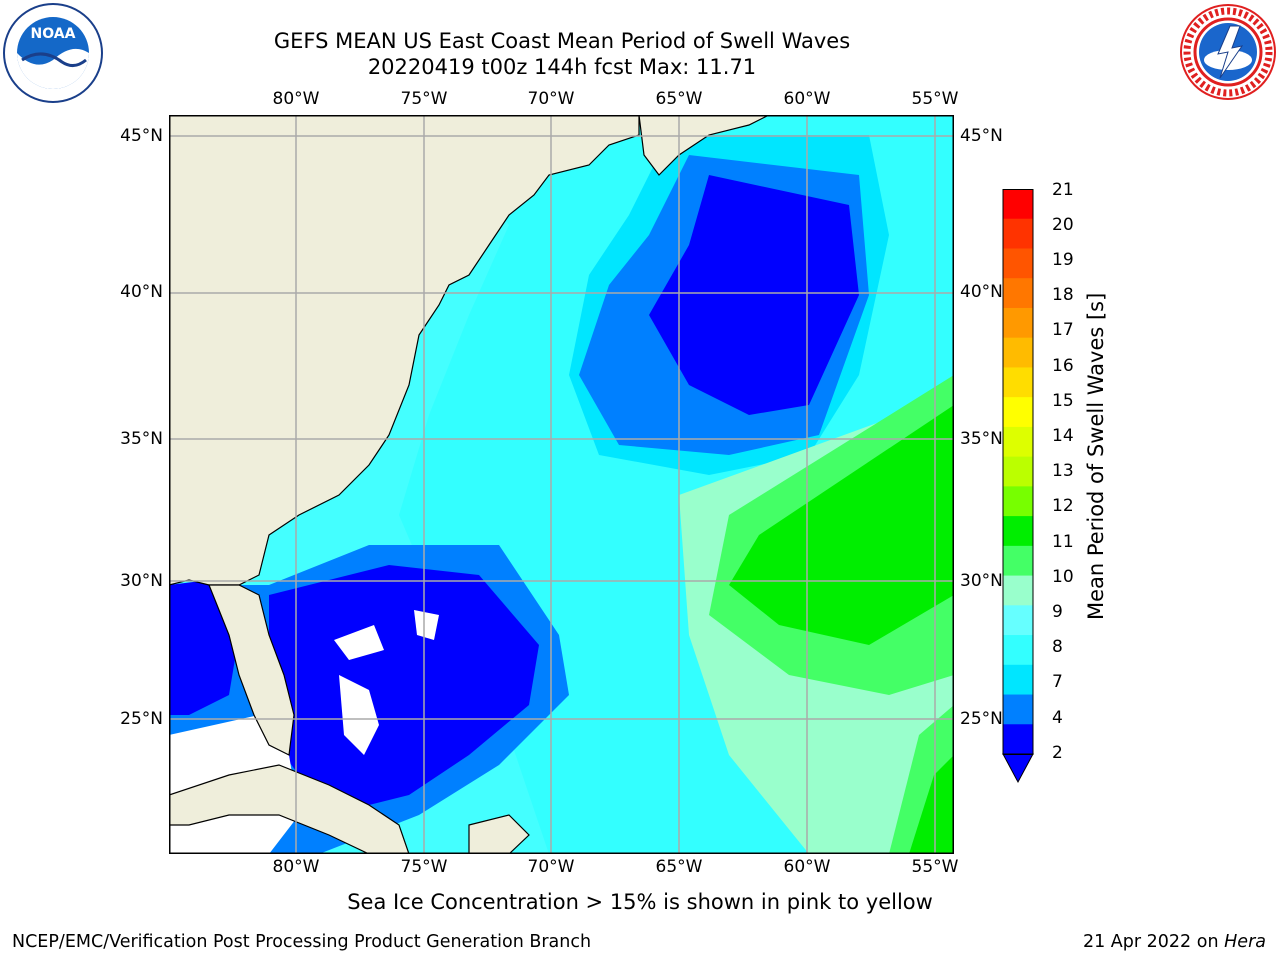  I want to click on lon-tick-top: 65°W, so click(679, 99).